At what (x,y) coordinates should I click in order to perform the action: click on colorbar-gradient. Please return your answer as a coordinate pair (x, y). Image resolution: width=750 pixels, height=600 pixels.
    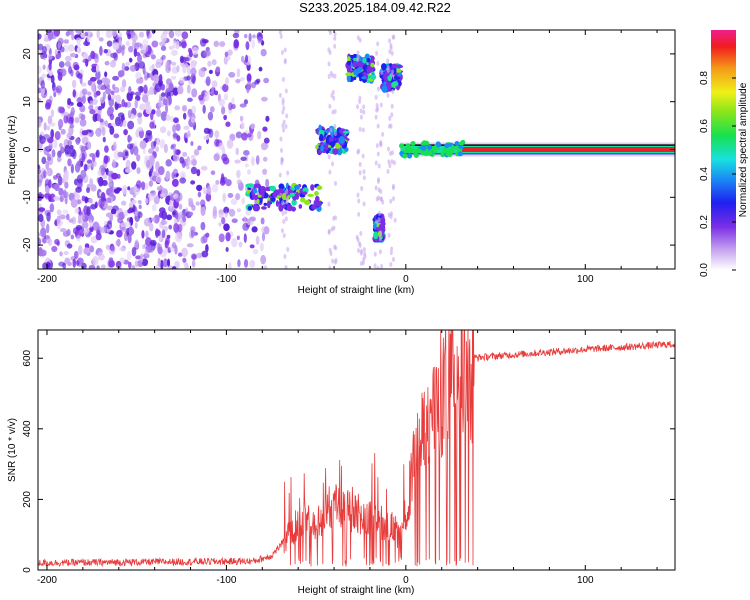
    Looking at the image, I should click on (723, 150).